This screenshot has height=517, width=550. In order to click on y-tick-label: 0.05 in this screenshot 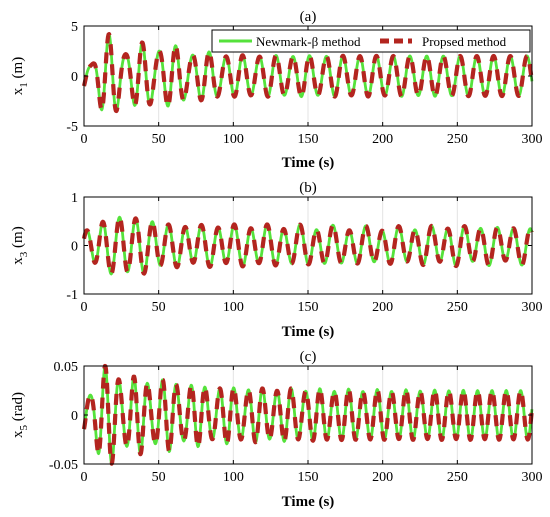, I will do `click(66, 367)`.